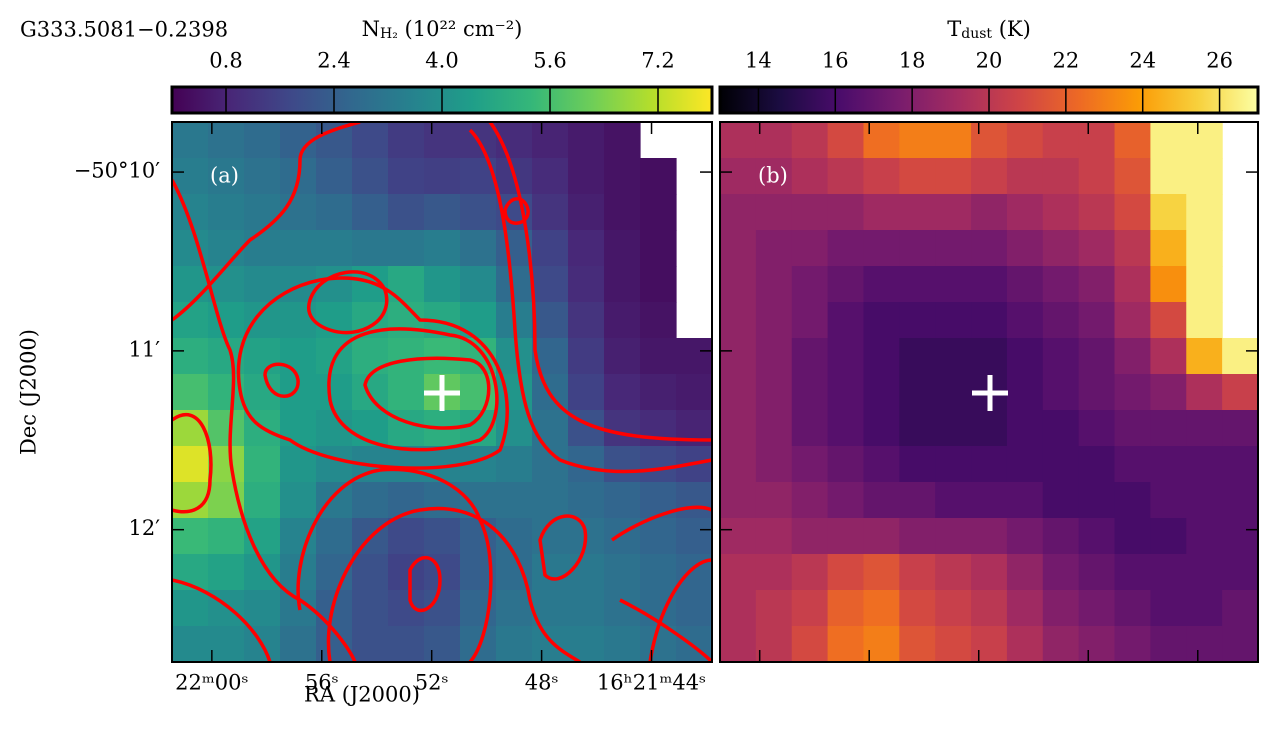  Describe the element at coordinates (773, 176) in the screenshot. I see `panel-label: (b)` at that location.